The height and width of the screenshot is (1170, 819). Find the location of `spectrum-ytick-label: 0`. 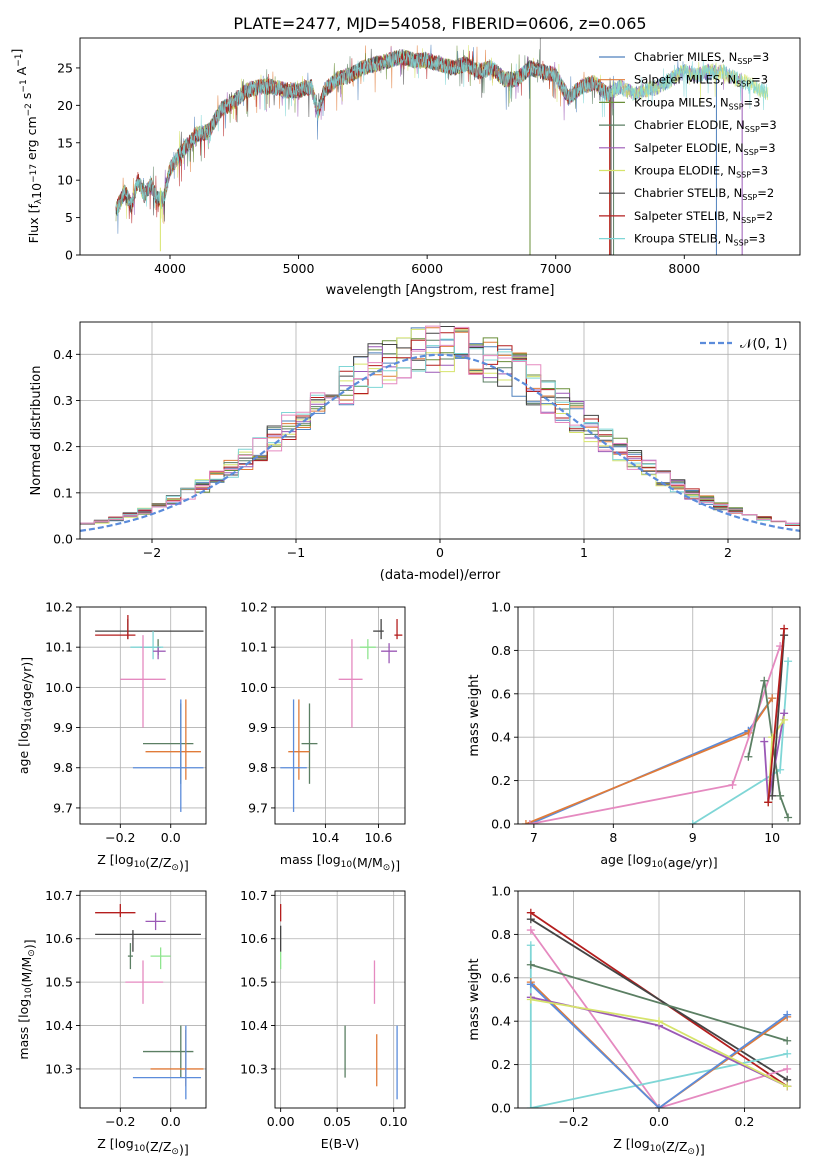

spectrum-ytick-label: 0 is located at coordinates (69, 255).